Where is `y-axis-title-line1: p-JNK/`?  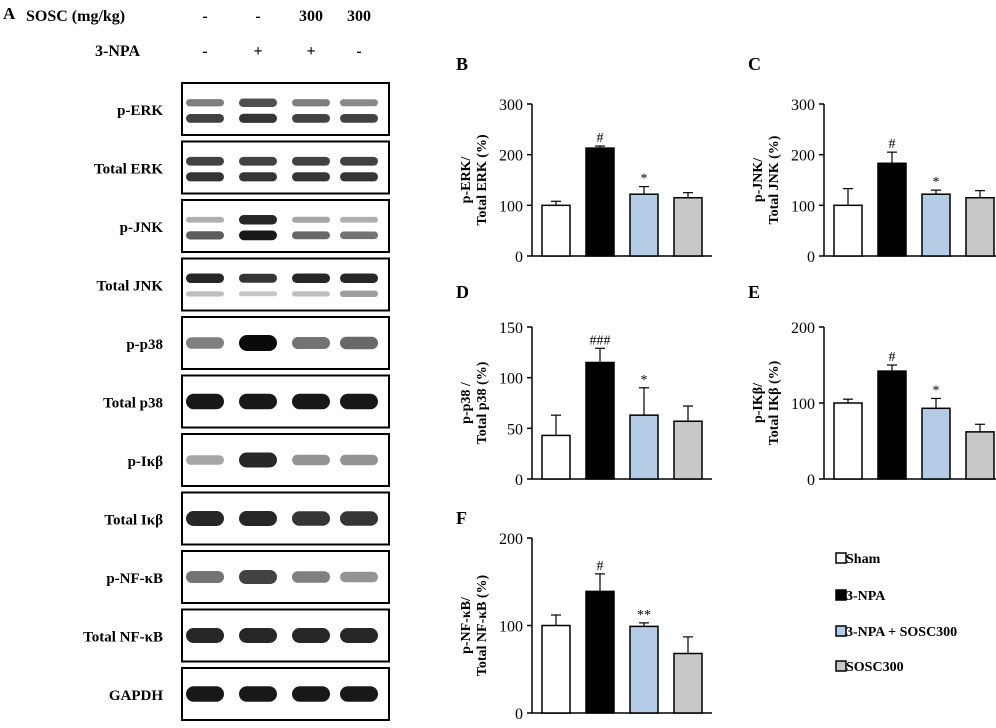
y-axis-title-line1: p-JNK/ is located at coordinates (758, 179).